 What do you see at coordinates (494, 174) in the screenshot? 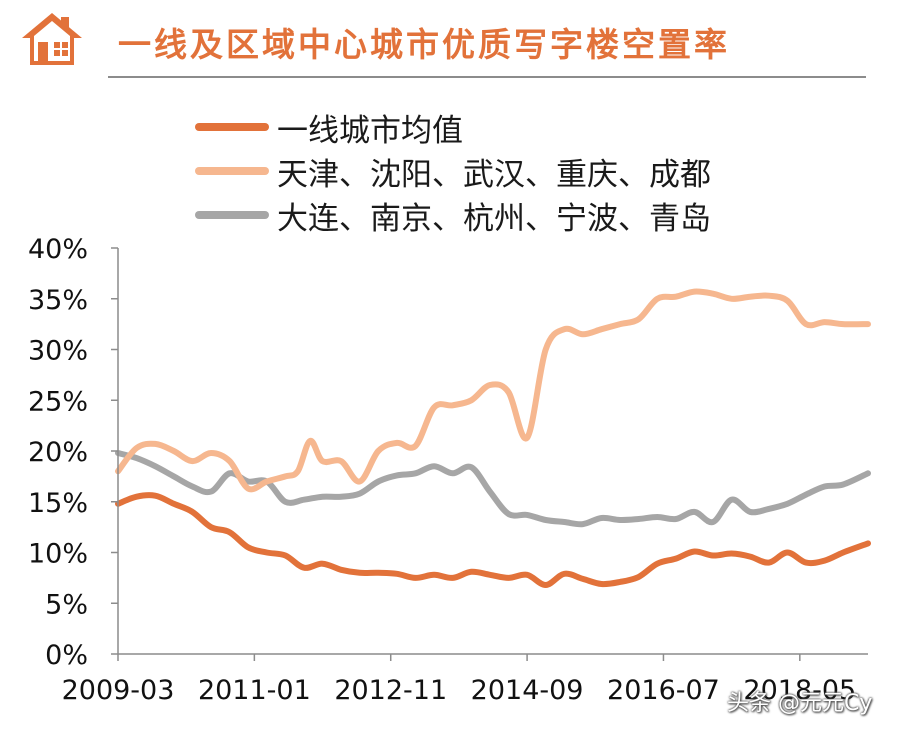
I see `legend-label: 天津、沈阳、武汉、重庆、成都` at bounding box center [494, 174].